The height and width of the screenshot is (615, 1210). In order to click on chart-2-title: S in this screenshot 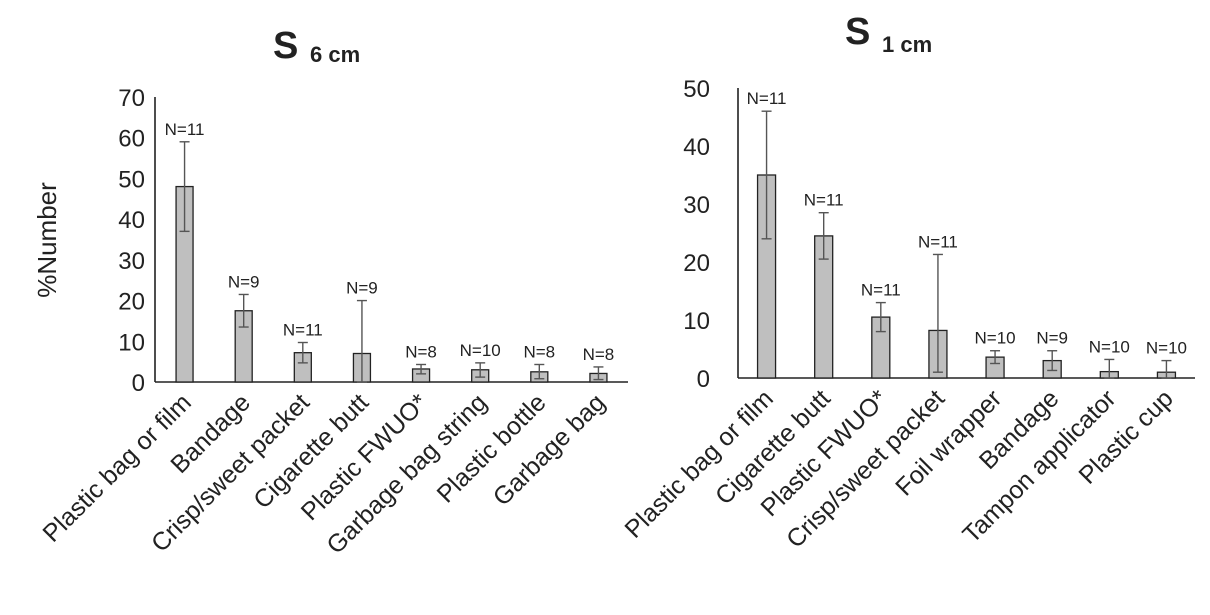, I will do `click(857, 32)`.